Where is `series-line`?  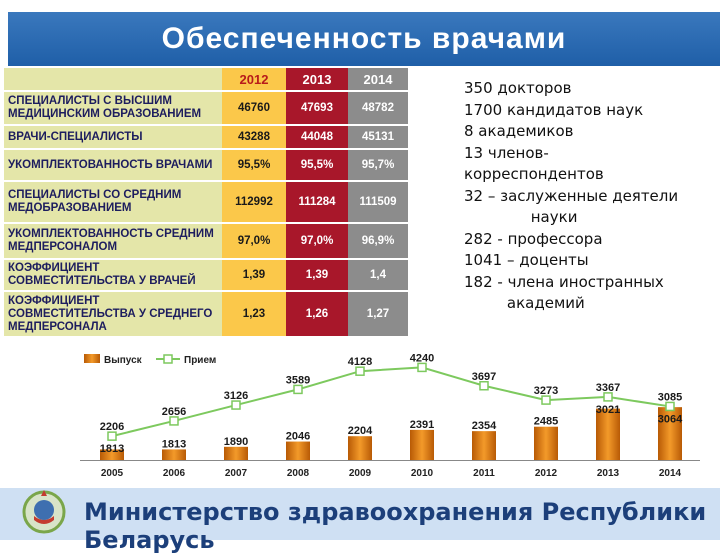 series-line is located at coordinates (391, 402).